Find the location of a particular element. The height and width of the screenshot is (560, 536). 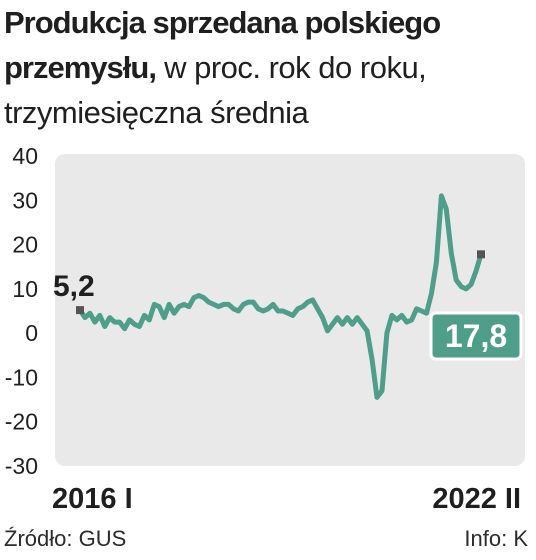

start-marker is located at coordinates (80, 310).